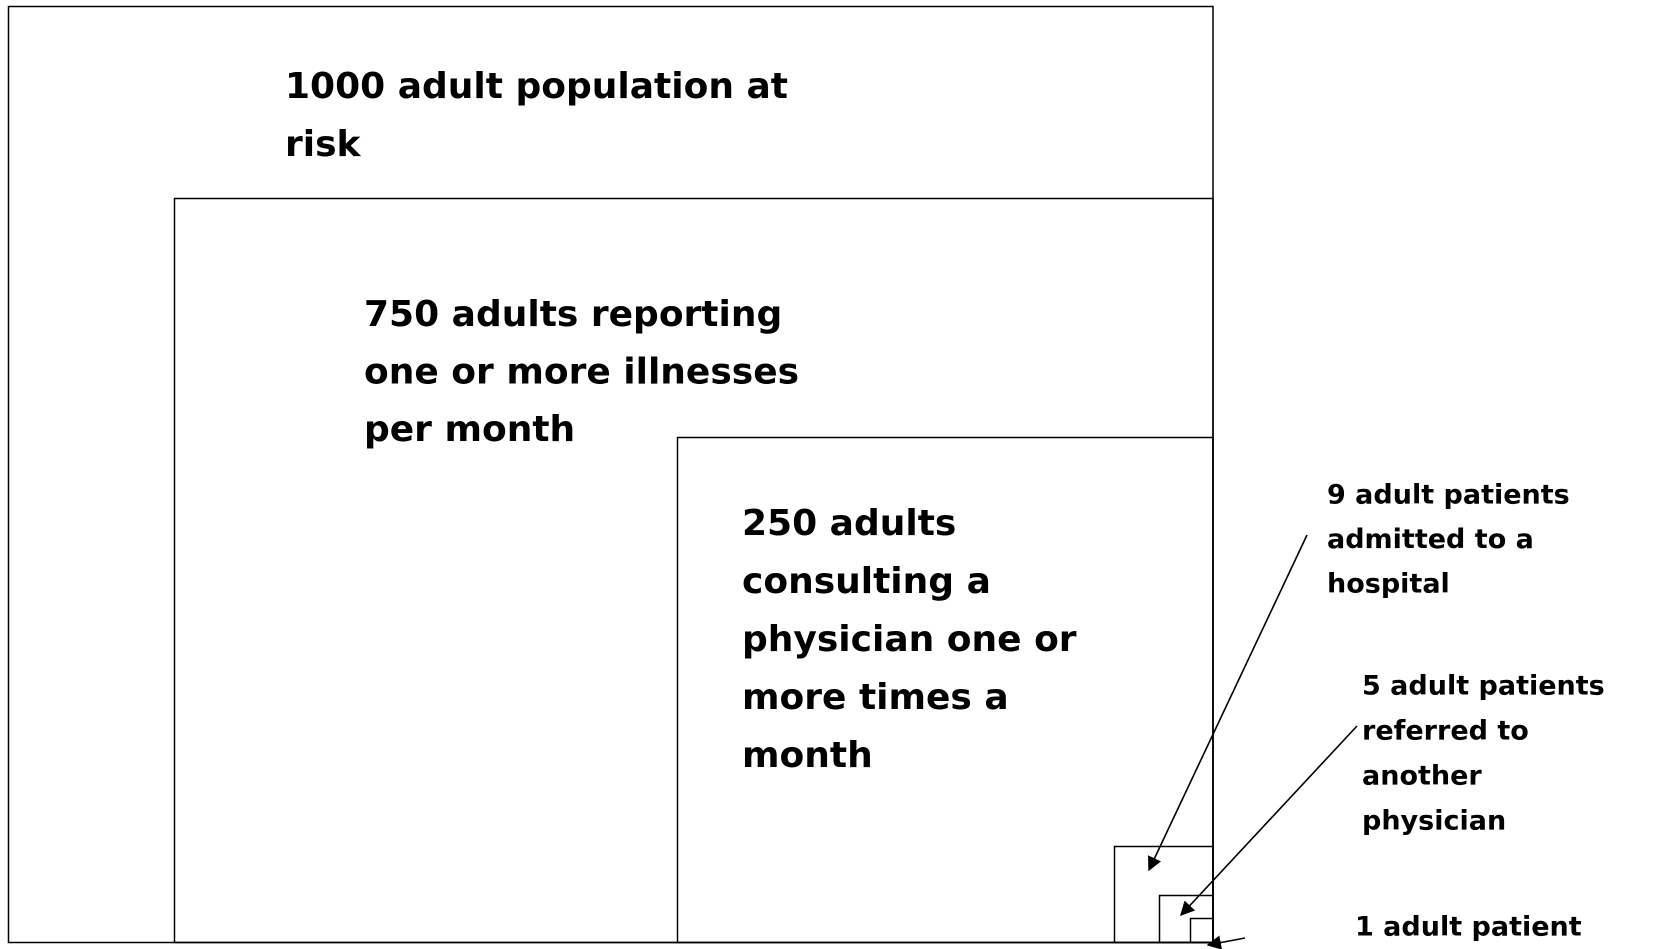 This screenshot has height=949, width=1660. I want to click on box-label: one or more illnesses, so click(581, 372).